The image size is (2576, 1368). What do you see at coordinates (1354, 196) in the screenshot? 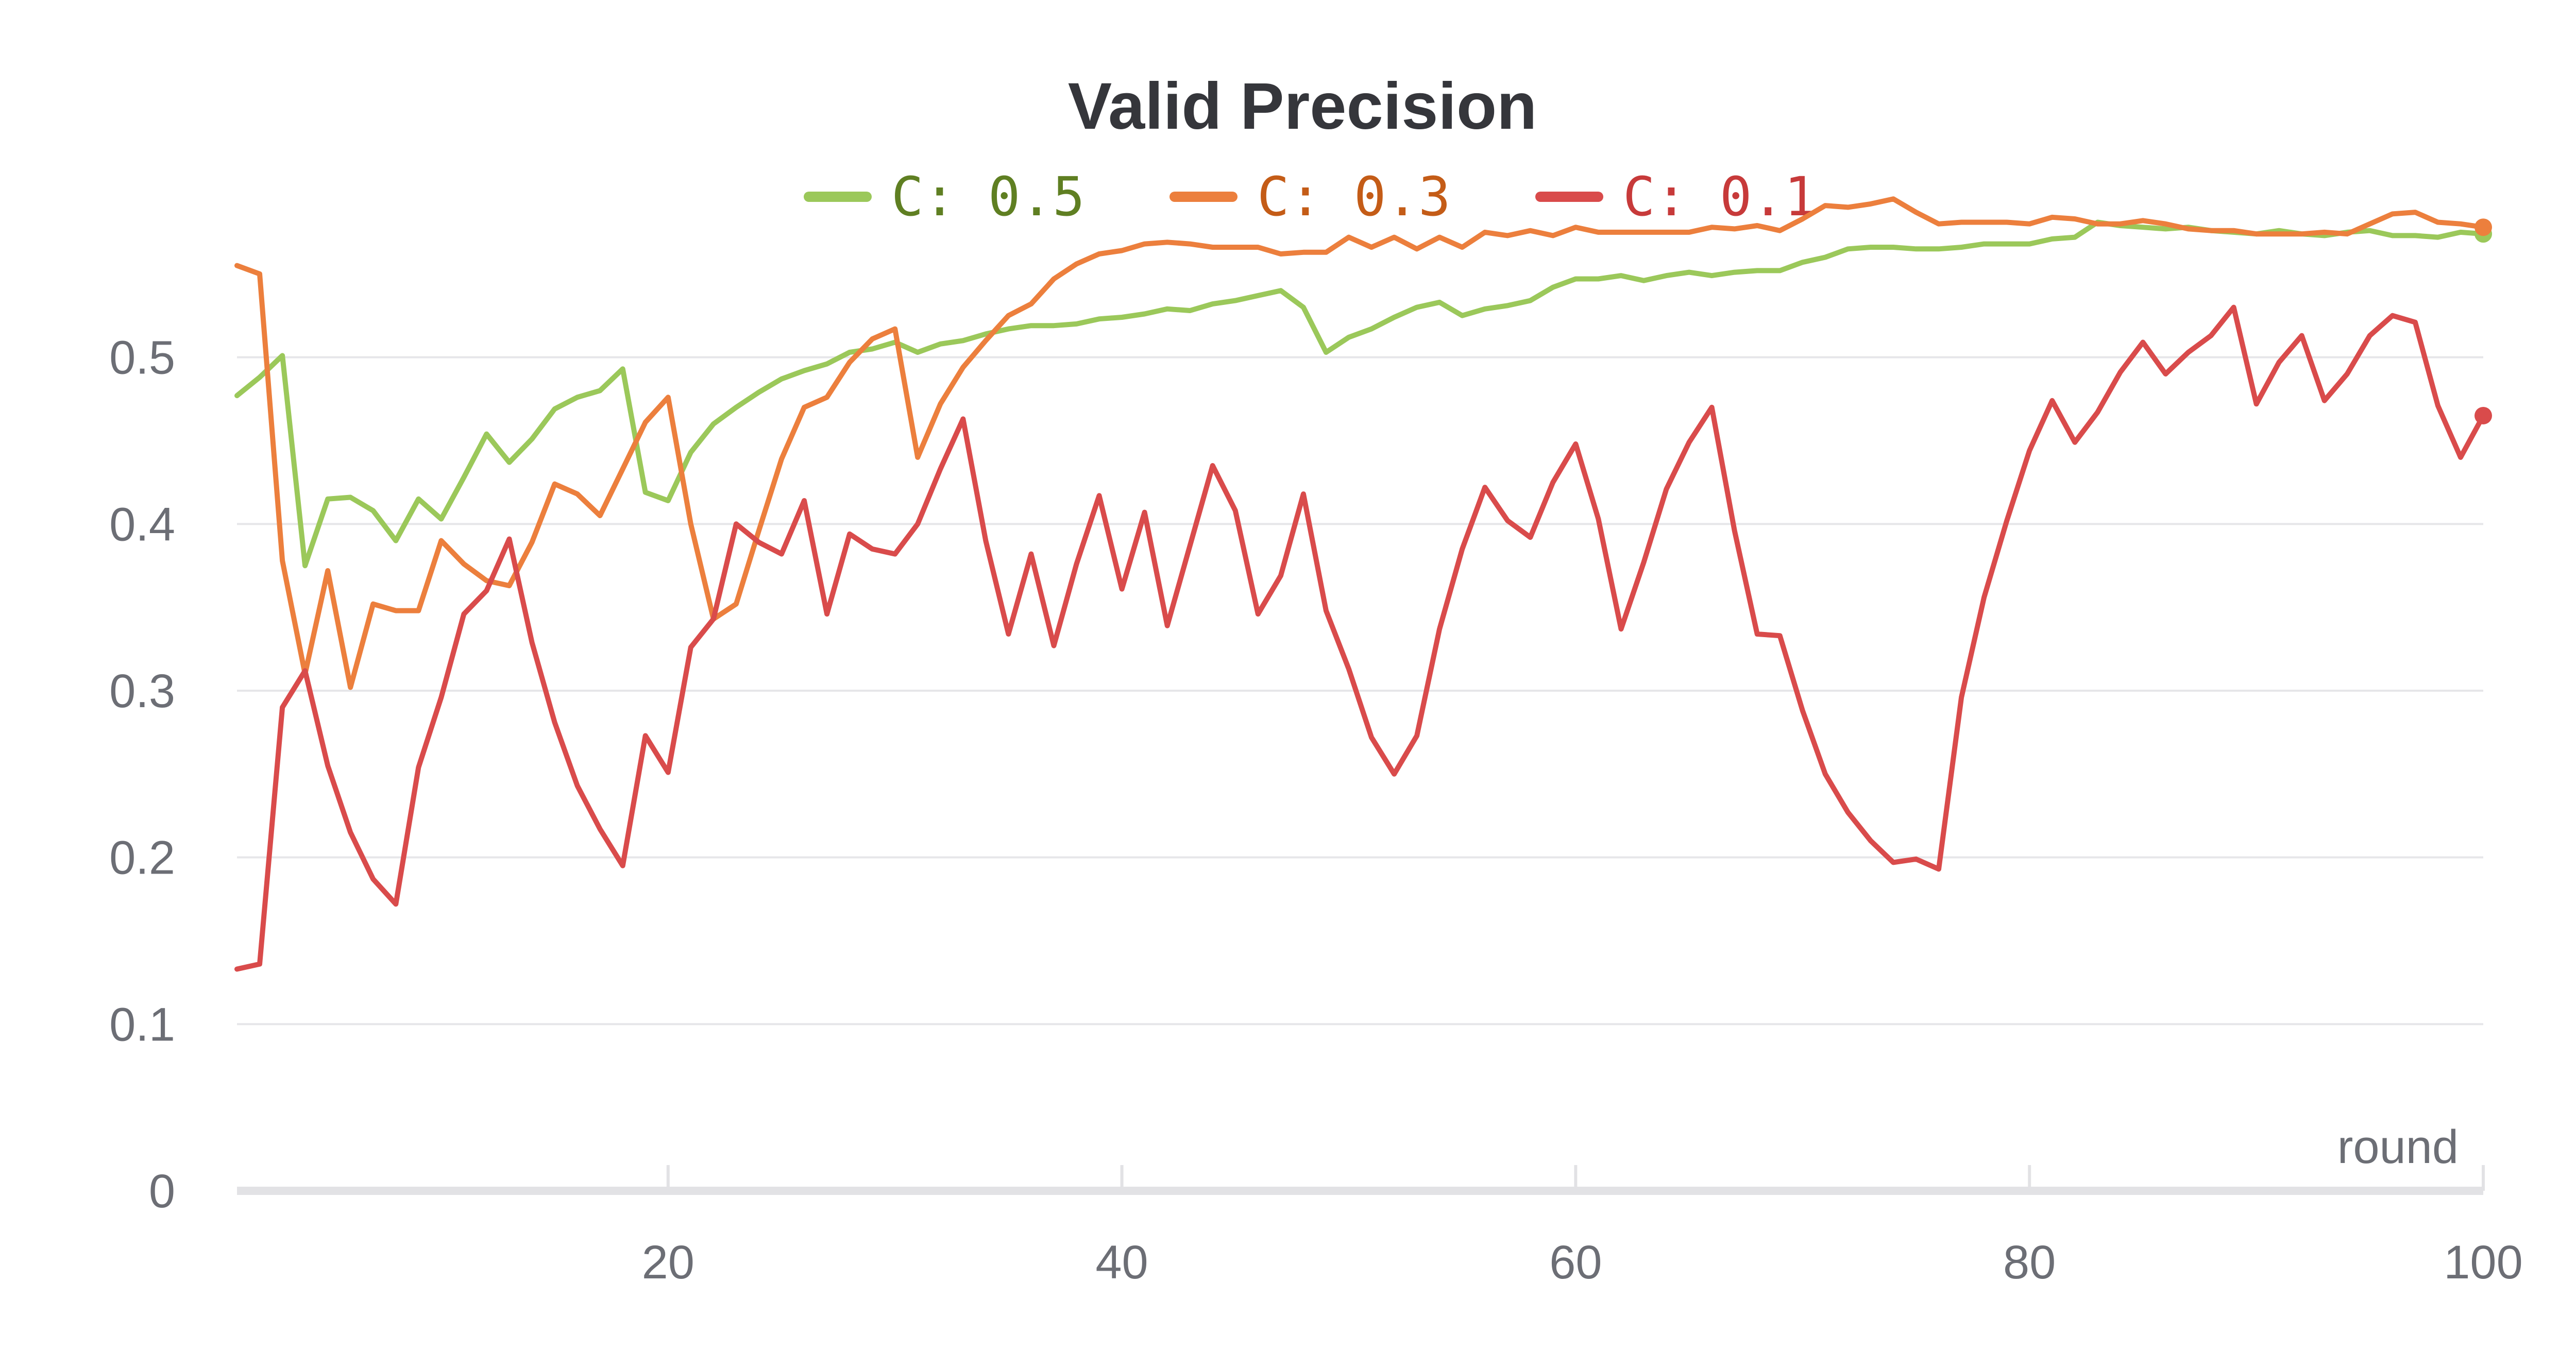
I see `legend-label-c-0-3: C: 0.3` at bounding box center [1354, 196].